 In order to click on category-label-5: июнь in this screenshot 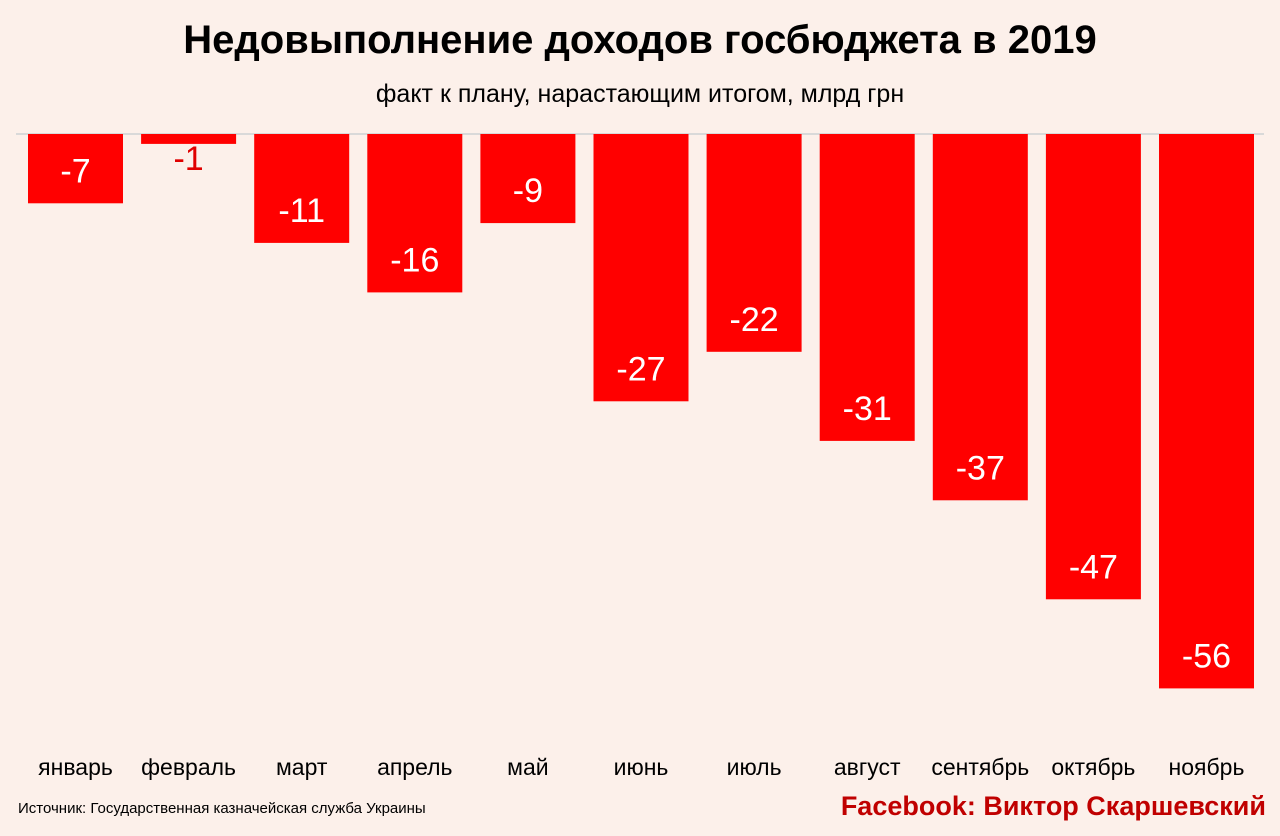, I will do `click(641, 767)`.